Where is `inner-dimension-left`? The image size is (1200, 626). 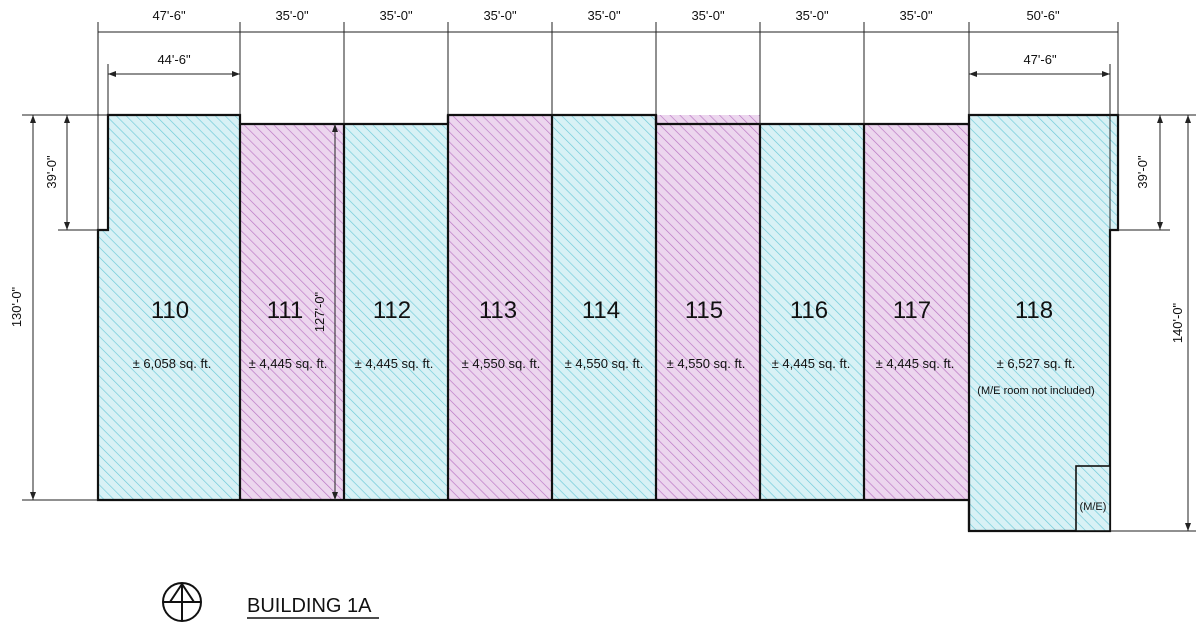 inner-dimension-left is located at coordinates (173, 89).